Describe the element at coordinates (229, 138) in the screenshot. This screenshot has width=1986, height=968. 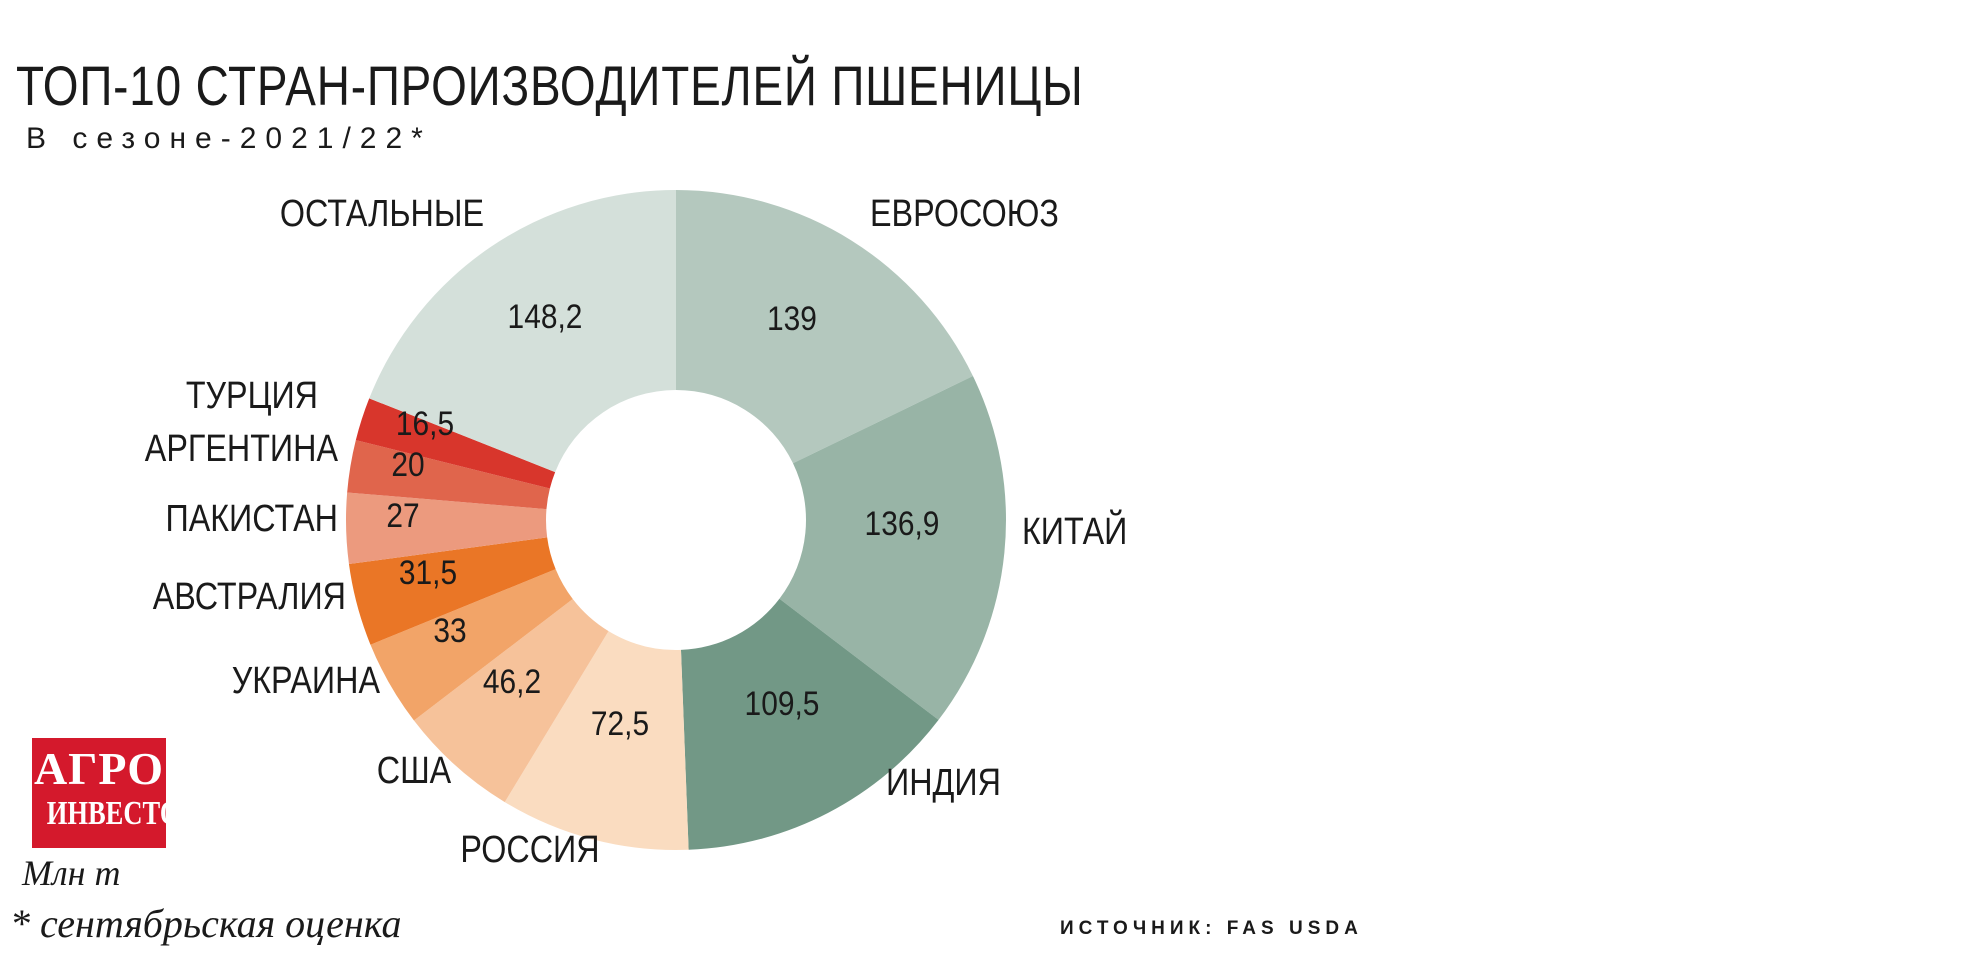
I see `chart-subtitle: В сезоне-2021/22*` at that location.